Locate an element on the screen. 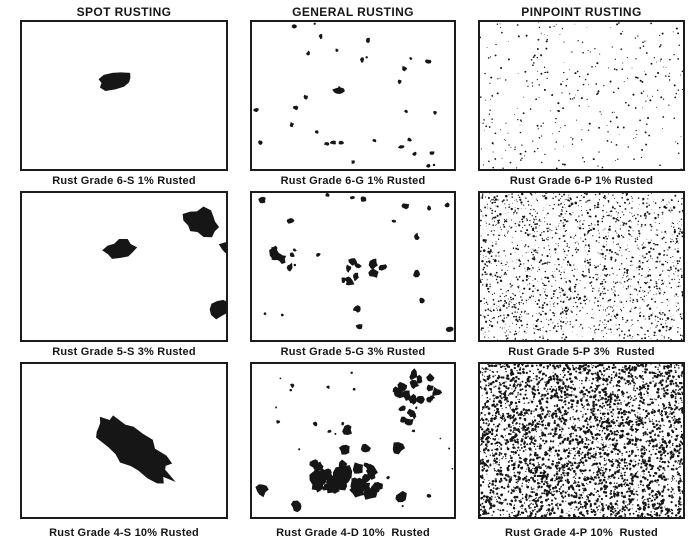 The image size is (693, 547). rust-pattern-canvas-6-g is located at coordinates (353, 95).